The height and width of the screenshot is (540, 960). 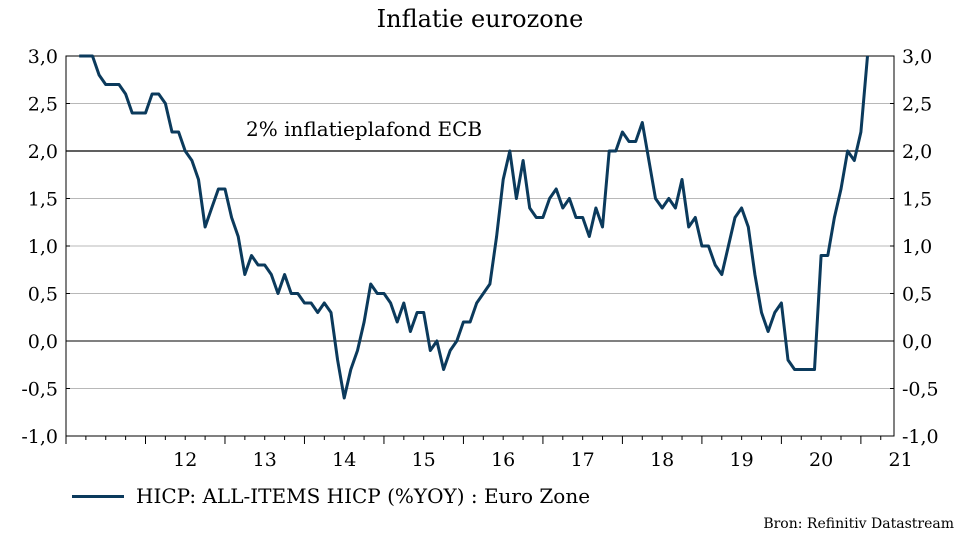 What do you see at coordinates (917, 295) in the screenshot?
I see `y-tick-label-right: 0,5` at bounding box center [917, 295].